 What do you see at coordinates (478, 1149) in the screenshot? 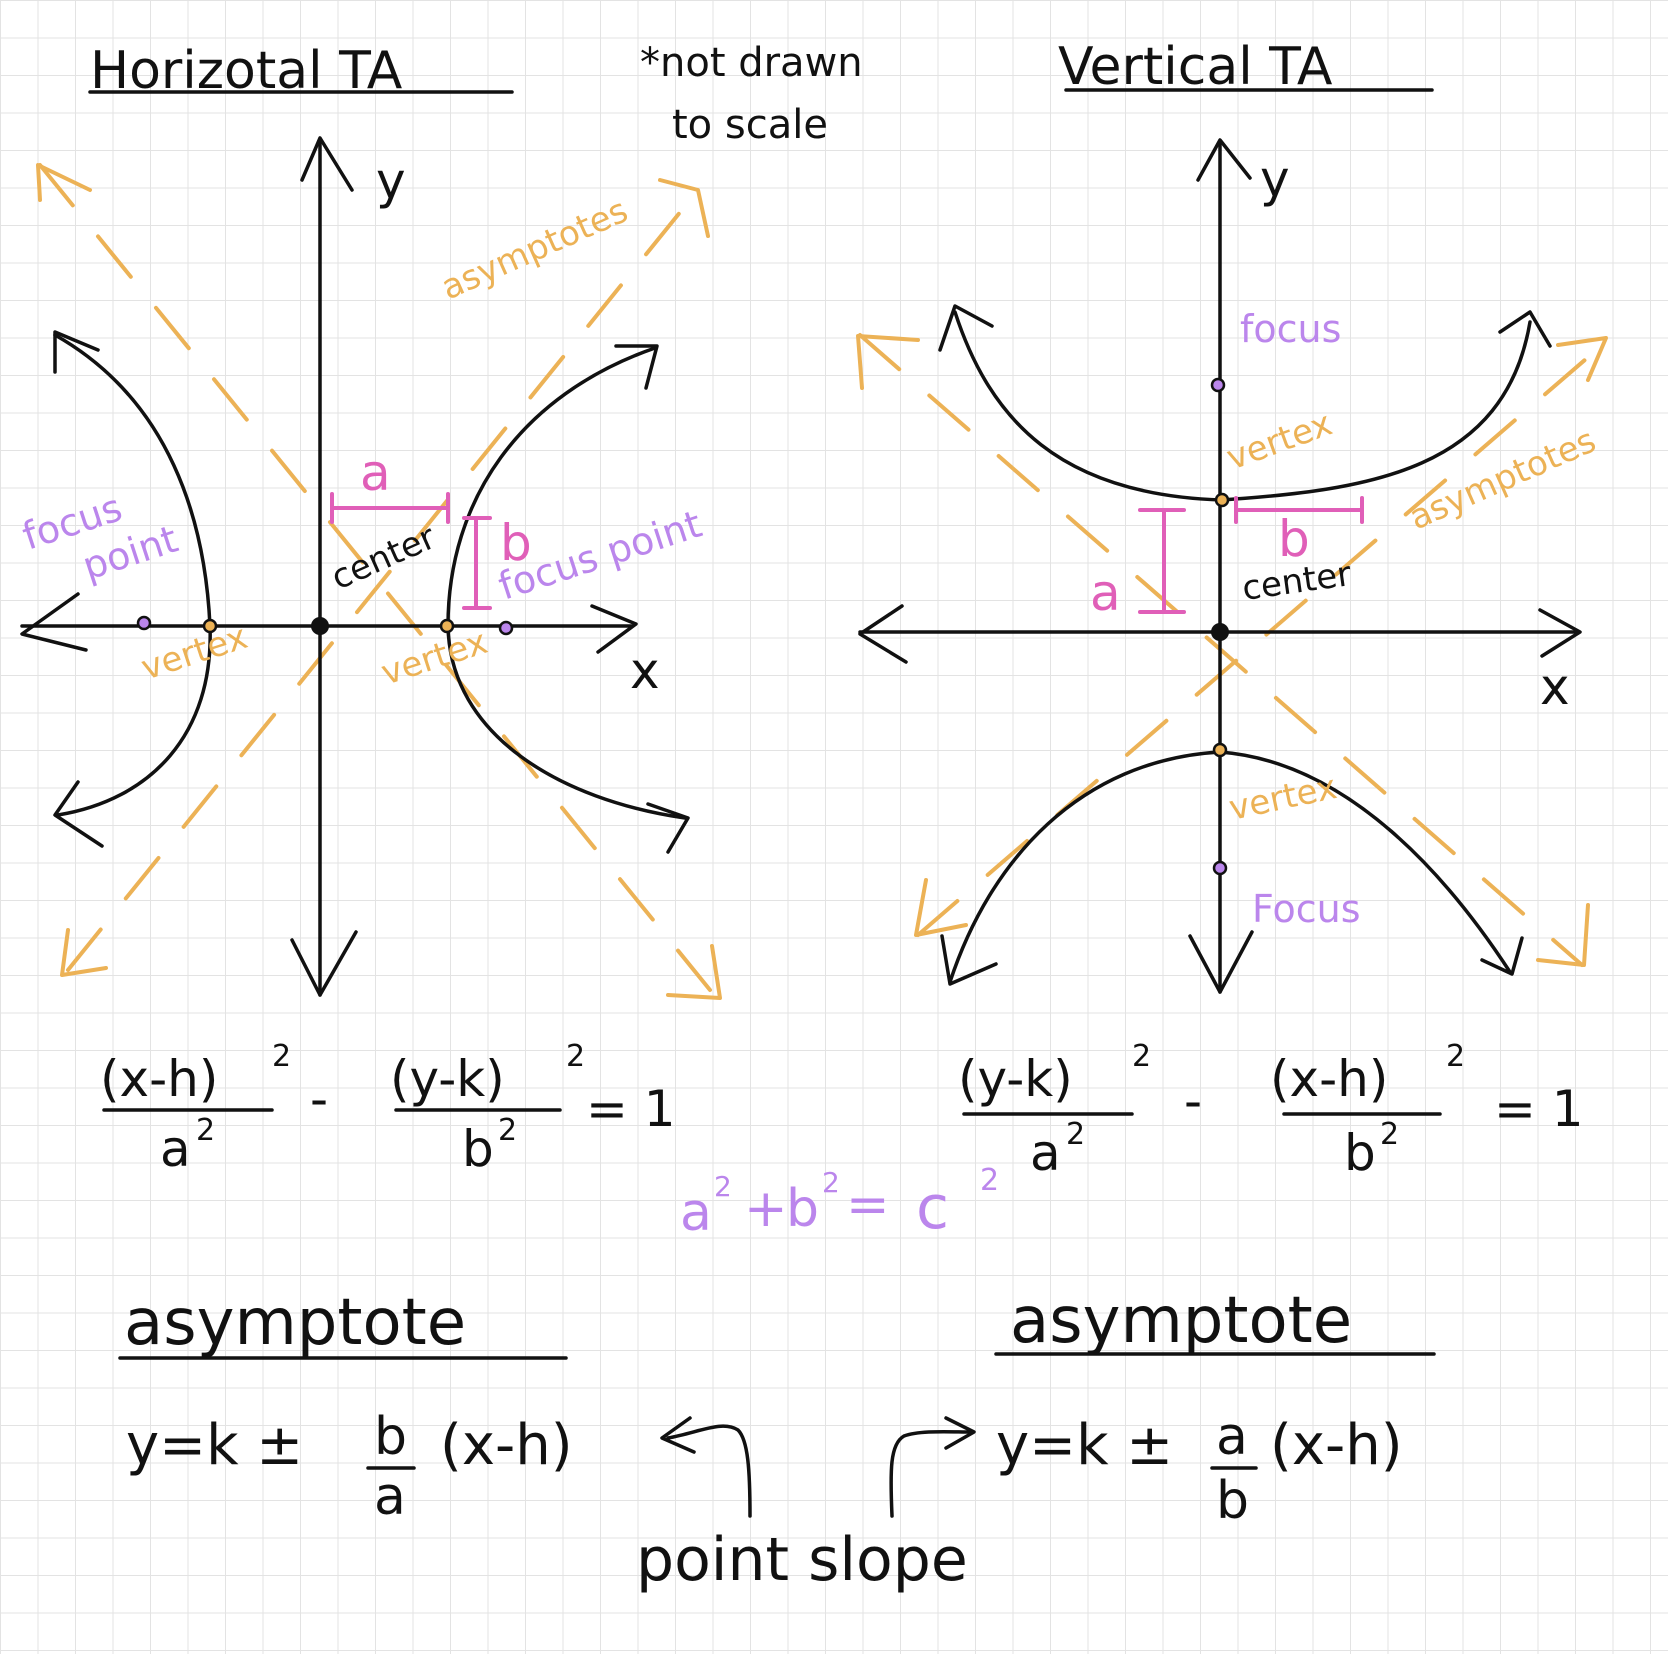
I see `eq-h-denominator-2: b` at bounding box center [478, 1149].